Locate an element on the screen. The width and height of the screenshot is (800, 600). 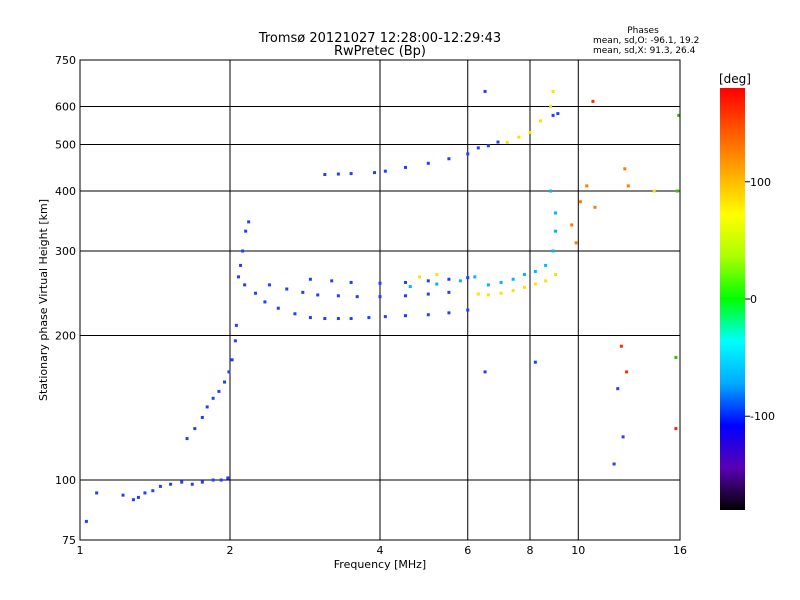
y-tick-labels: 75 100 200 300 400 500 600 750 is located at coordinates (65, 300).